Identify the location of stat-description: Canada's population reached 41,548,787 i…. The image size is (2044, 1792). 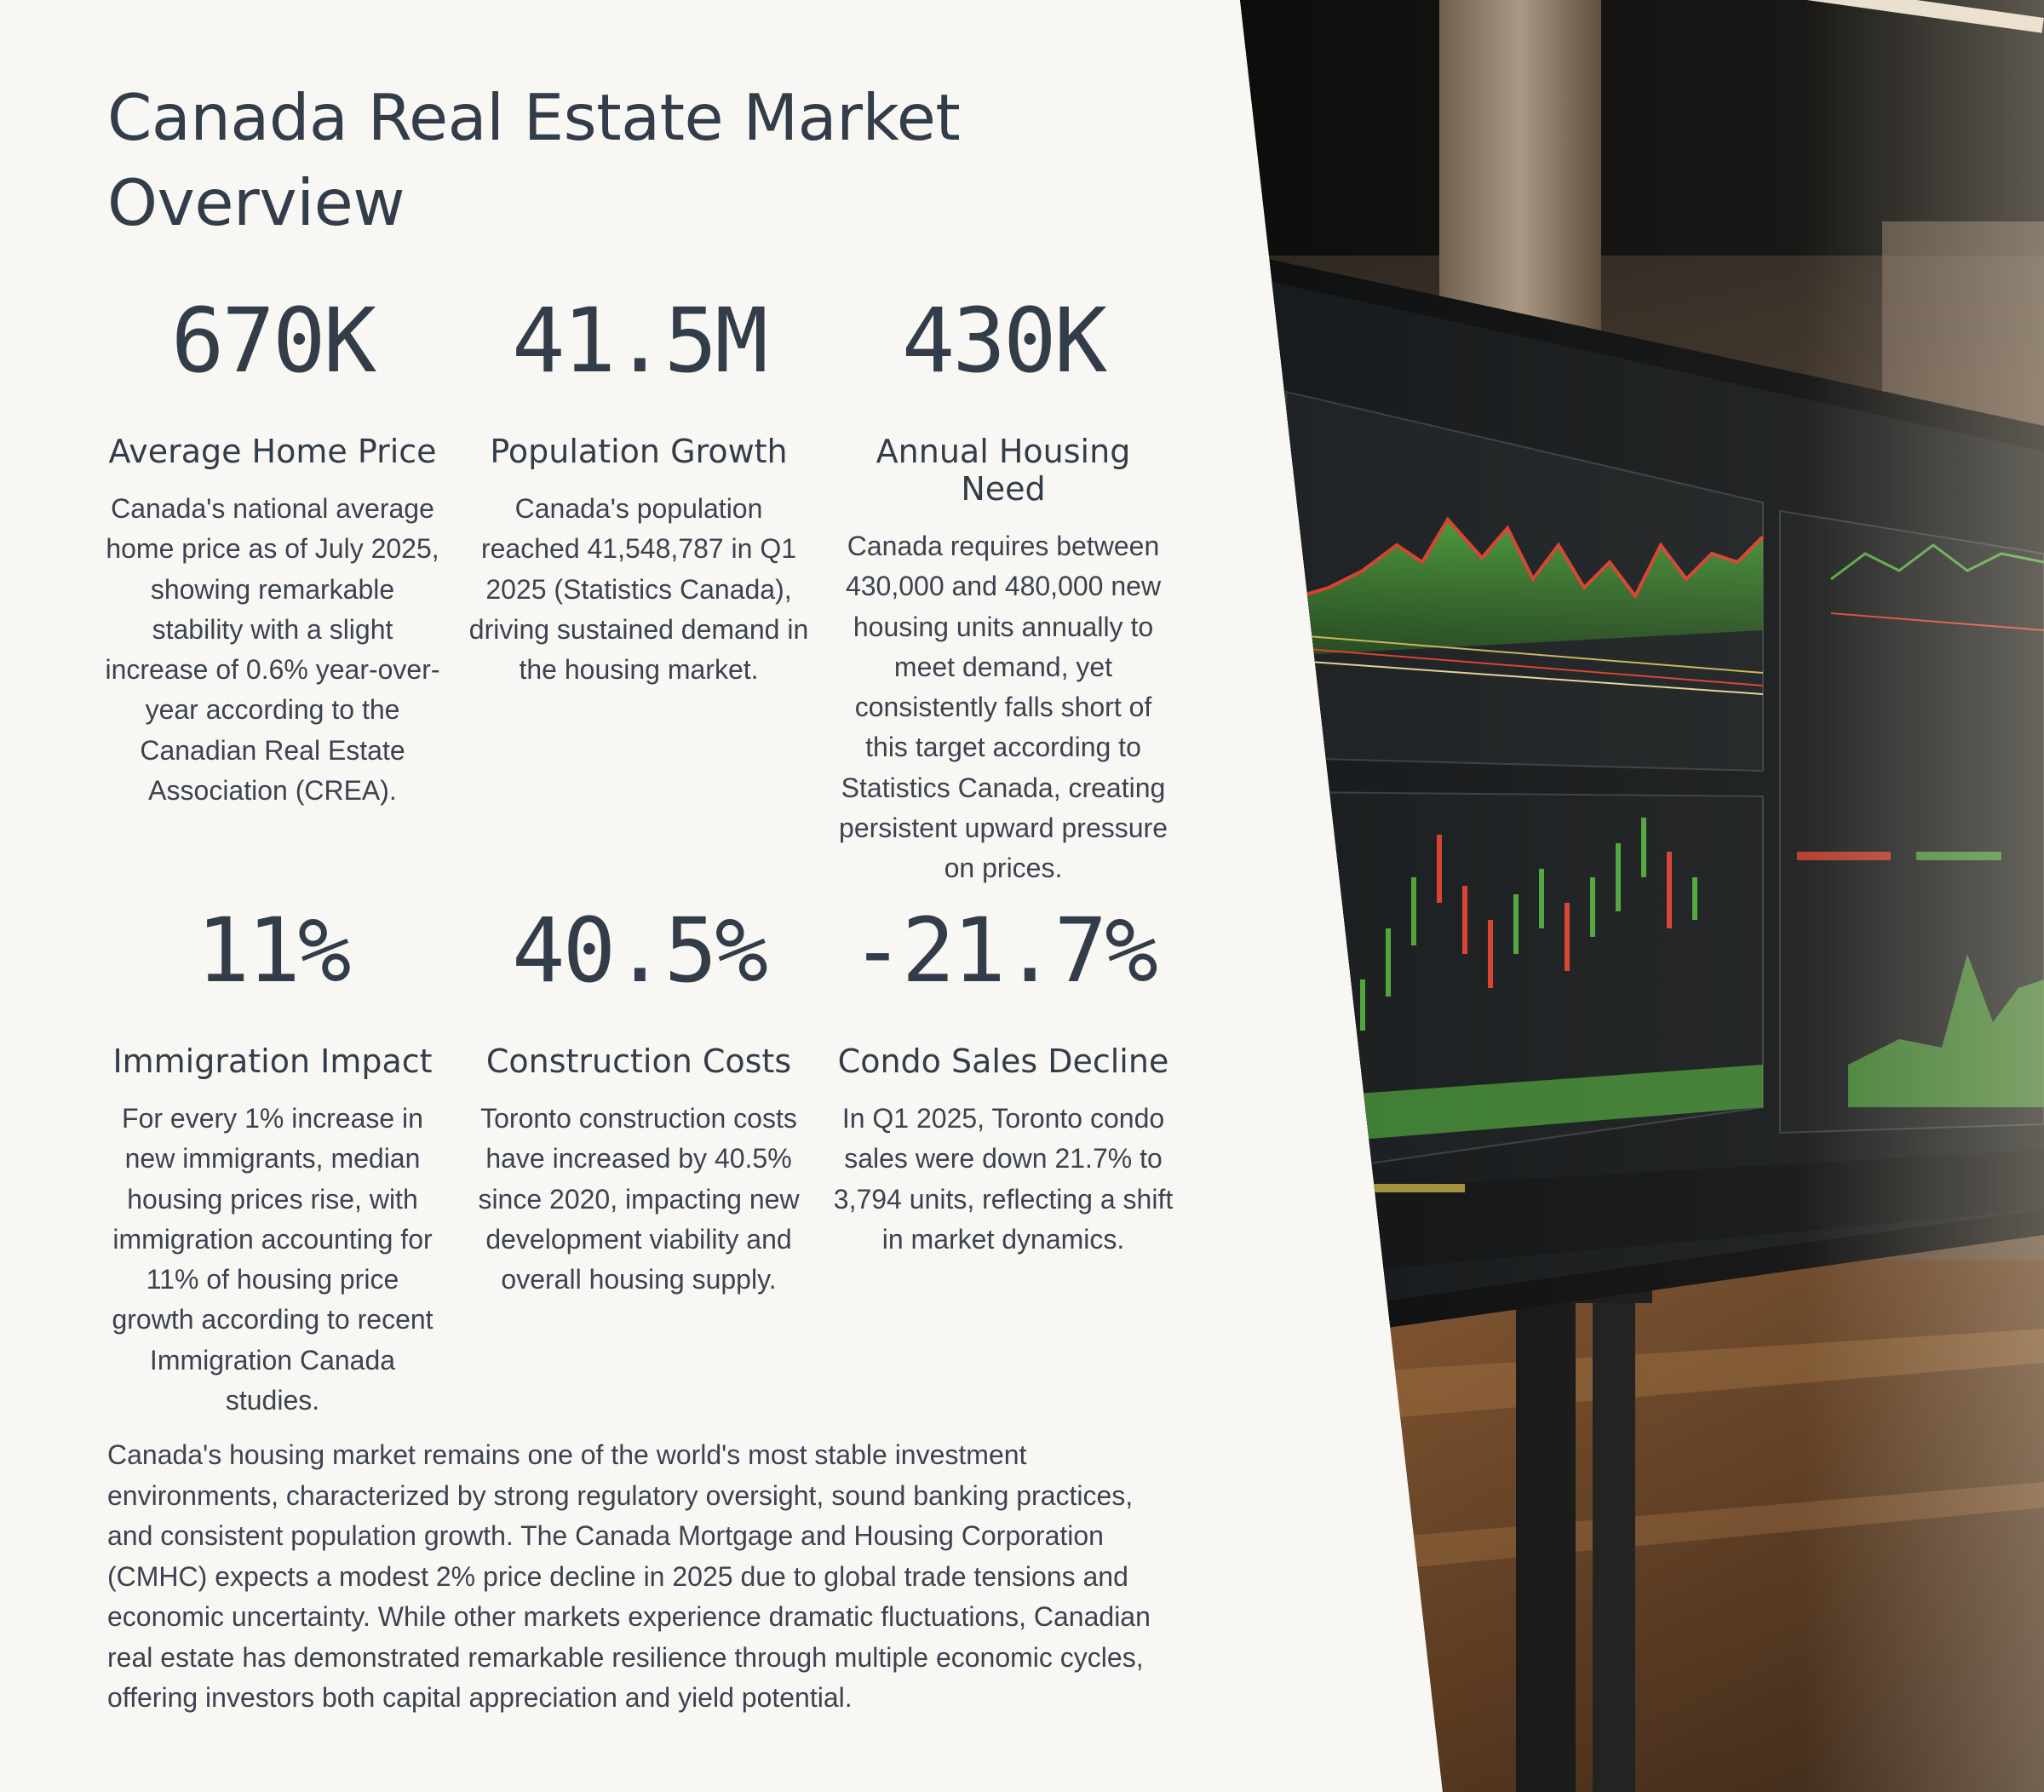
(638, 589).